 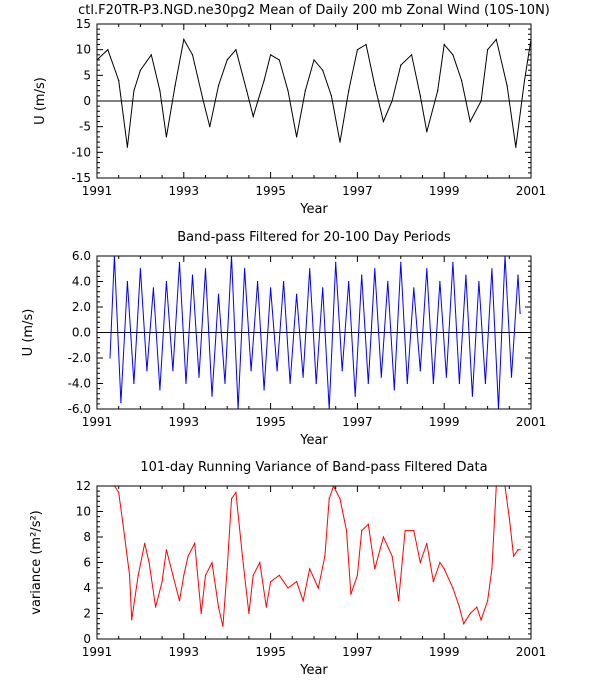 What do you see at coordinates (85, 127) in the screenshot?
I see `y-tick-label: -5` at bounding box center [85, 127].